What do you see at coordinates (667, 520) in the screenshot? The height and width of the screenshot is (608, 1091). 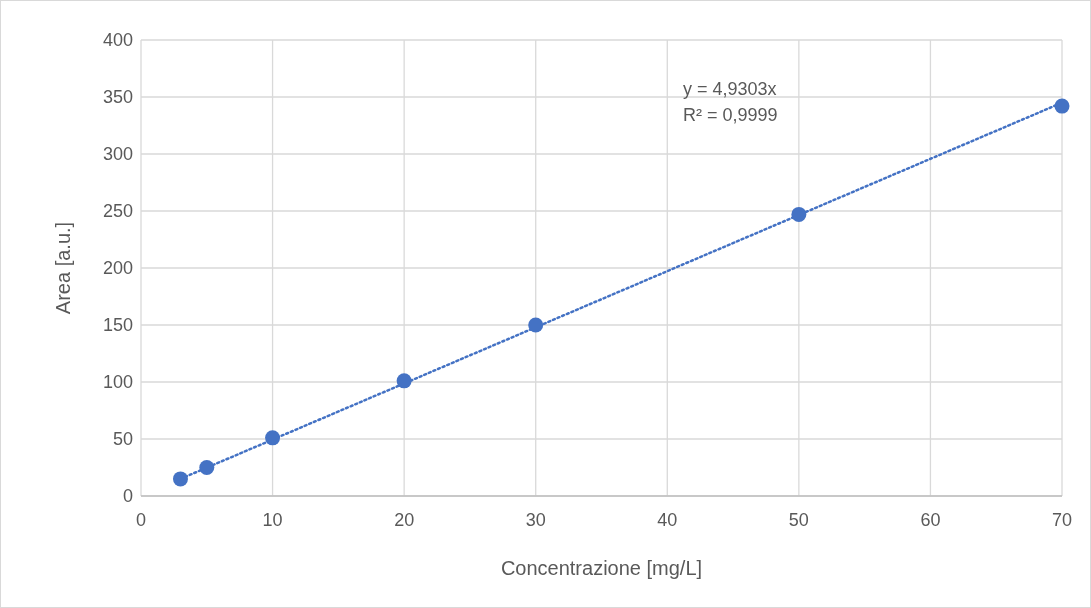 I see `x-tick-label: 40` at bounding box center [667, 520].